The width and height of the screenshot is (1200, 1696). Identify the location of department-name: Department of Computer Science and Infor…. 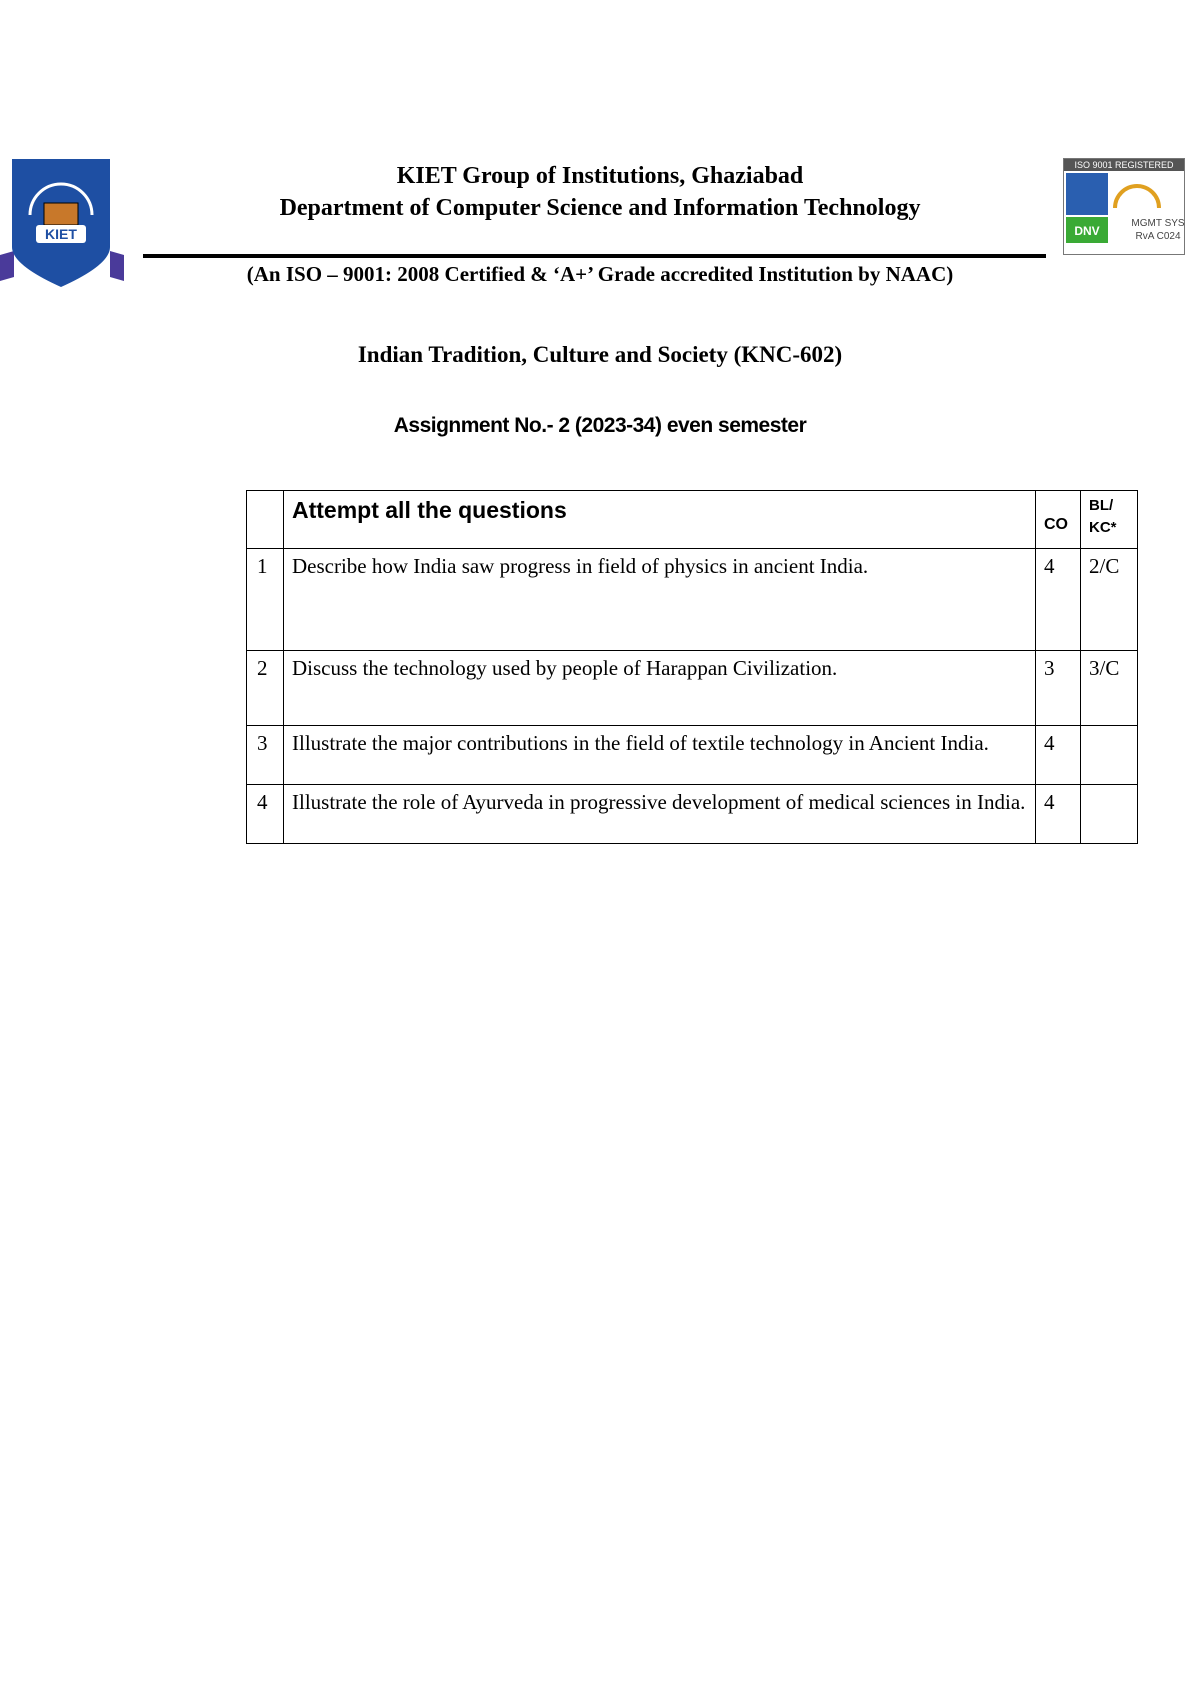
(600, 208).